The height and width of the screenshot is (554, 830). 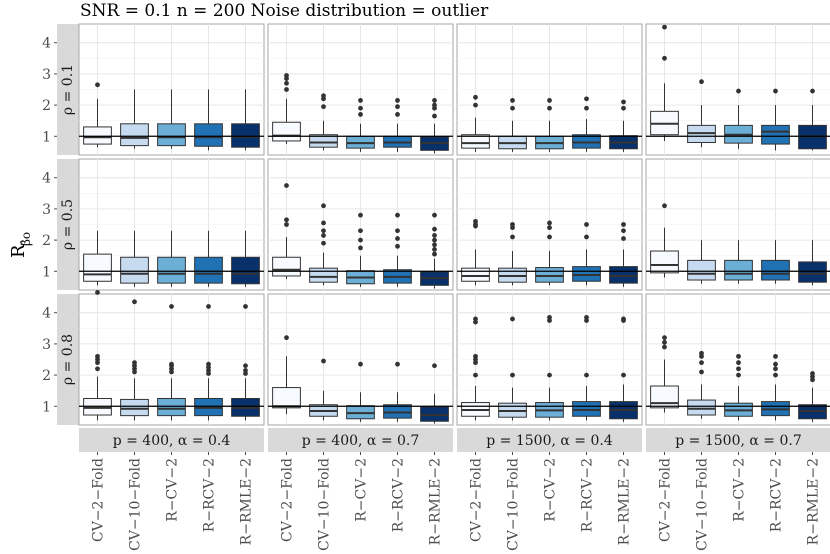 I want to click on row-strip-label: ρ = 0.5, so click(x=68, y=224).